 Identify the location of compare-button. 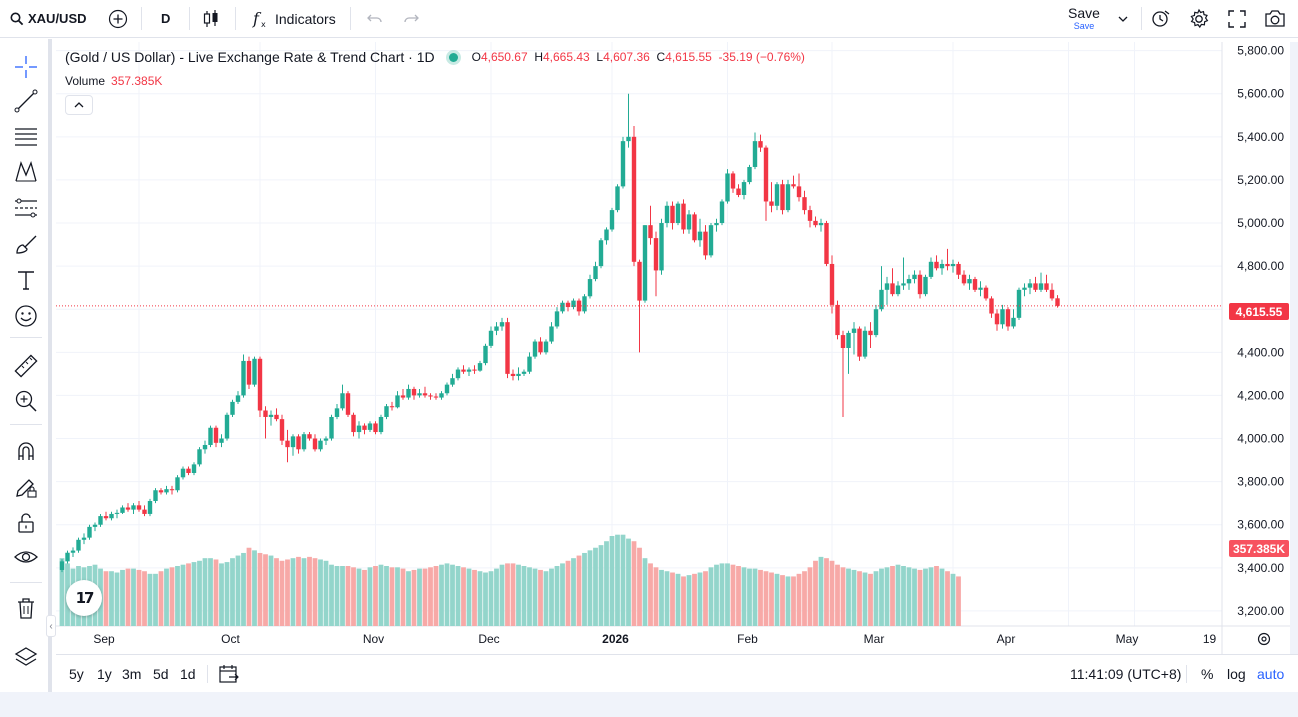
(118, 18).